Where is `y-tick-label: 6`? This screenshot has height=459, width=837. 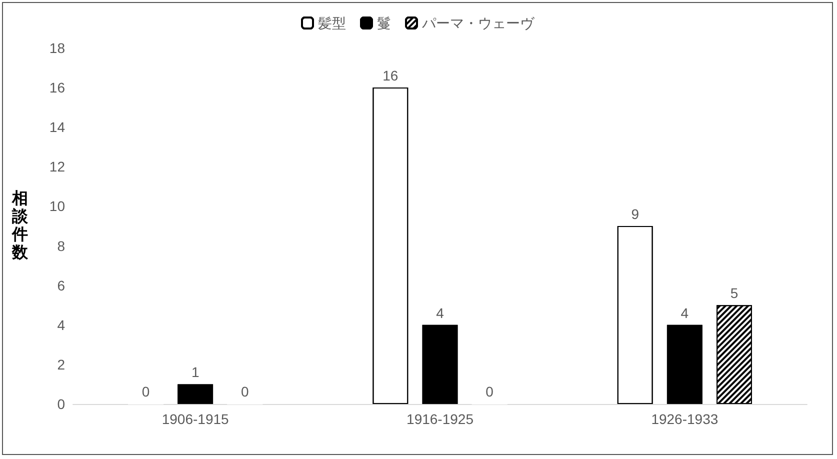
y-tick-label: 6 is located at coordinates (61, 285).